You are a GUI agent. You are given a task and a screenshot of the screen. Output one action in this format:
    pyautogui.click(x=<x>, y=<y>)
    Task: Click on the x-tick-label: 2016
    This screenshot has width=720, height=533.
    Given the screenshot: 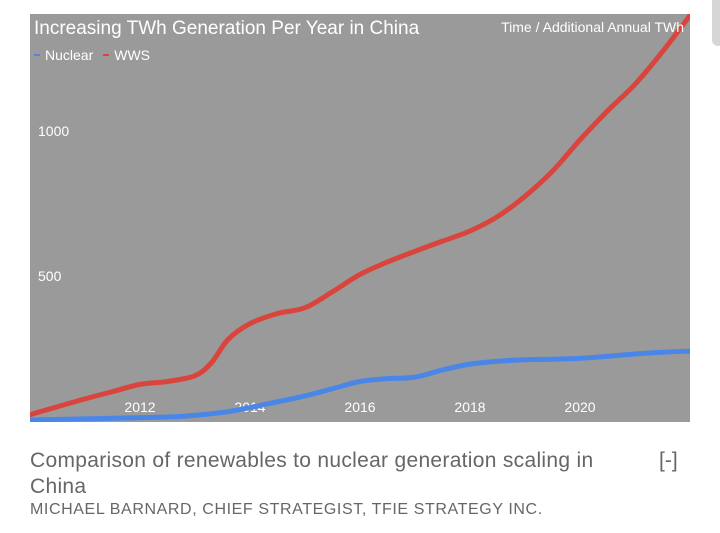 What is the action you would take?
    pyautogui.click(x=359, y=407)
    